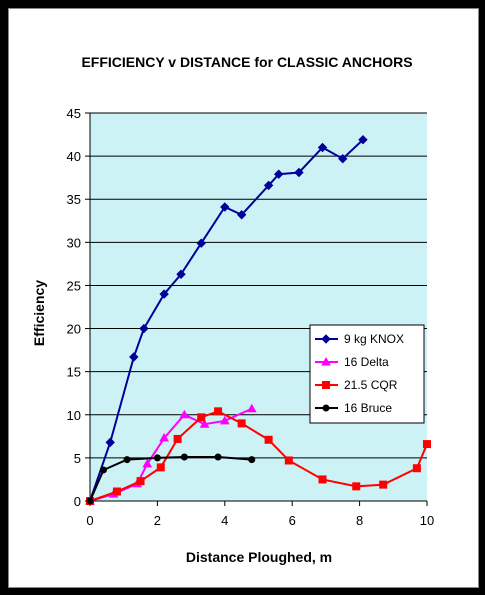 This screenshot has height=595, width=485. I want to click on x-tick-label: 2, so click(157, 520).